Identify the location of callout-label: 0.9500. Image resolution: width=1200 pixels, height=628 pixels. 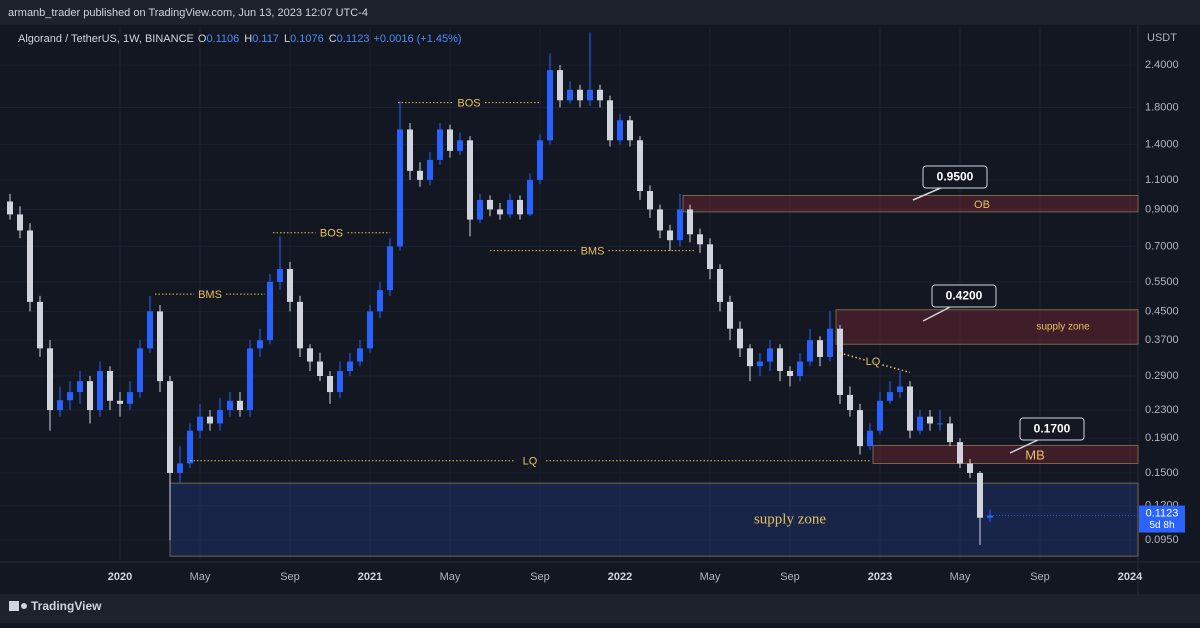
(955, 177).